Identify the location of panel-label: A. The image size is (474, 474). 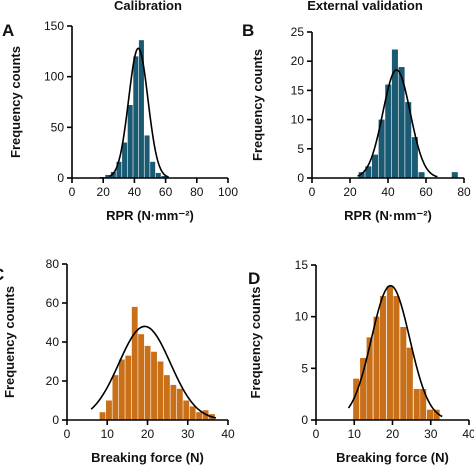
(8, 30).